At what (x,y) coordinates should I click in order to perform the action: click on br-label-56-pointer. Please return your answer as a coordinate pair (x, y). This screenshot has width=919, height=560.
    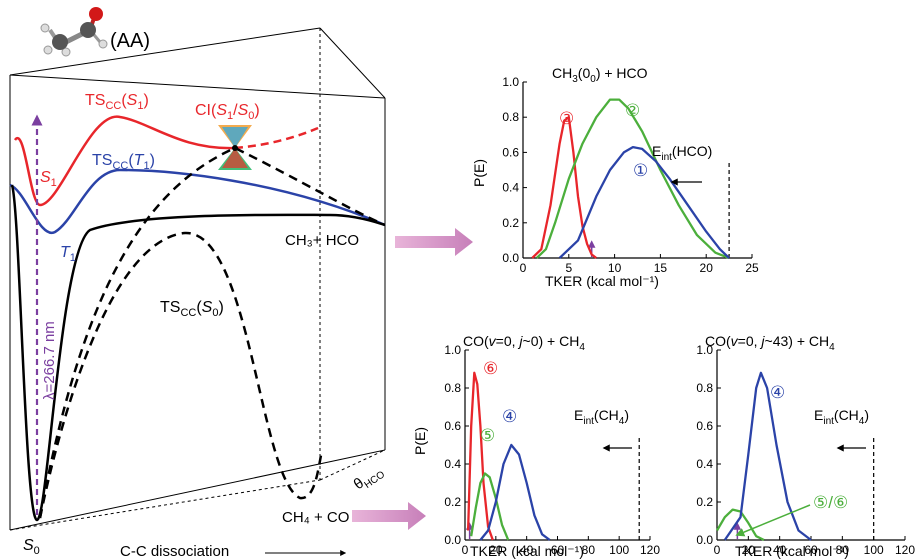
    Looking at the image, I should click on (773, 520).